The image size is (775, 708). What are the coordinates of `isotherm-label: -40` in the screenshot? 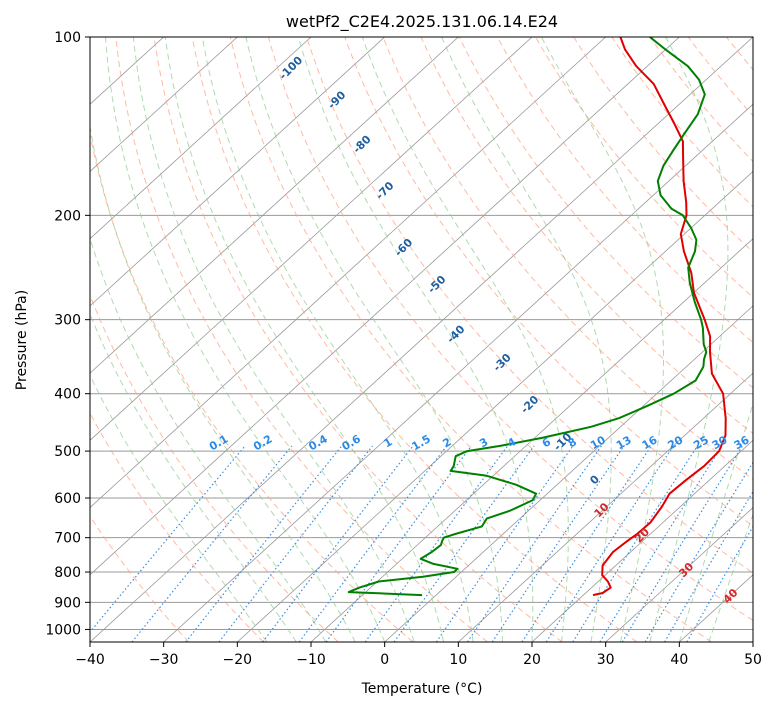 It's located at (455, 333).